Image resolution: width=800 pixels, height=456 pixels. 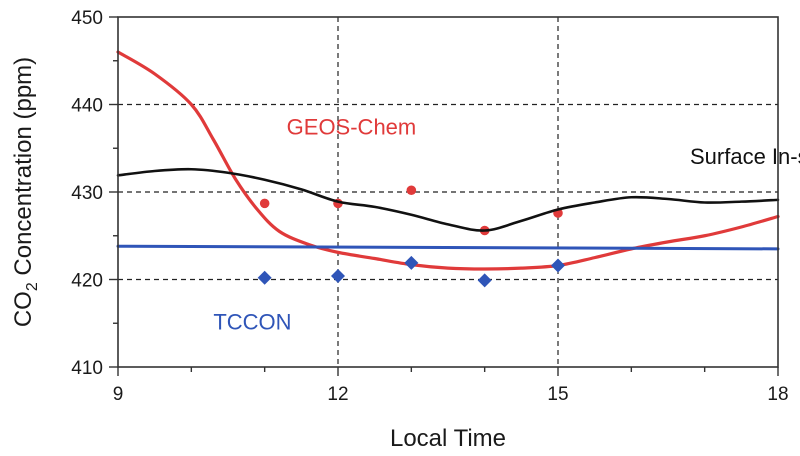 What do you see at coordinates (352, 126) in the screenshot?
I see `geos-chem-label: GEOS-Chem` at bounding box center [352, 126].